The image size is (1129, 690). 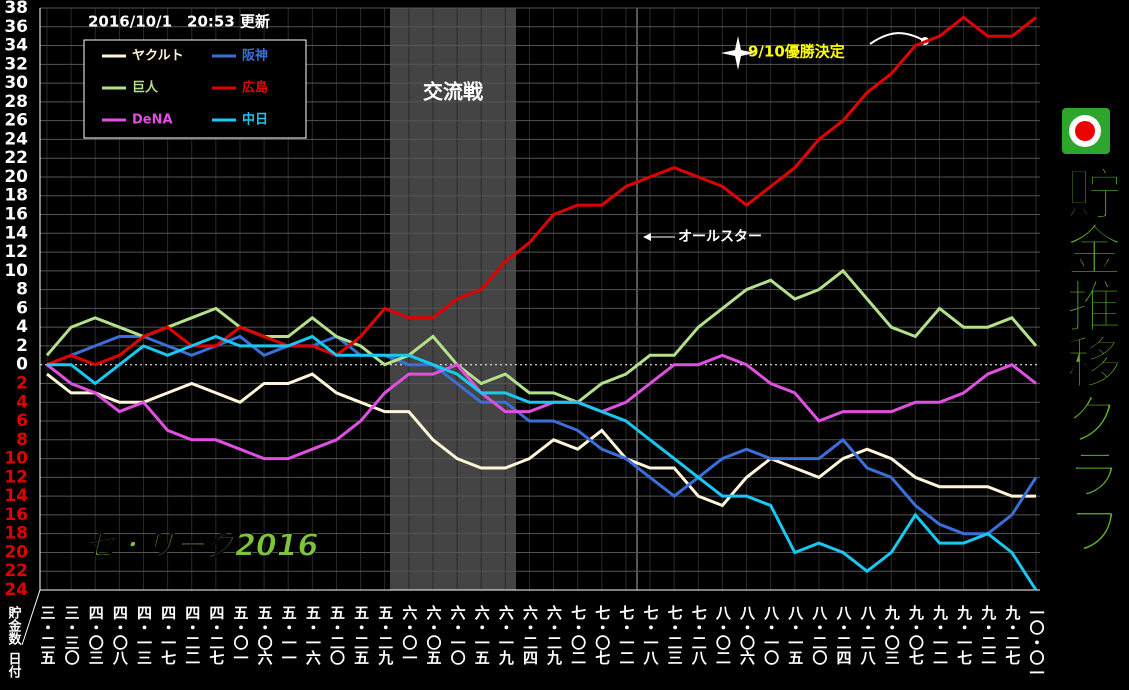 What do you see at coordinates (14, 665) in the screenshot?
I see `x-axis-title: 日付` at bounding box center [14, 665].